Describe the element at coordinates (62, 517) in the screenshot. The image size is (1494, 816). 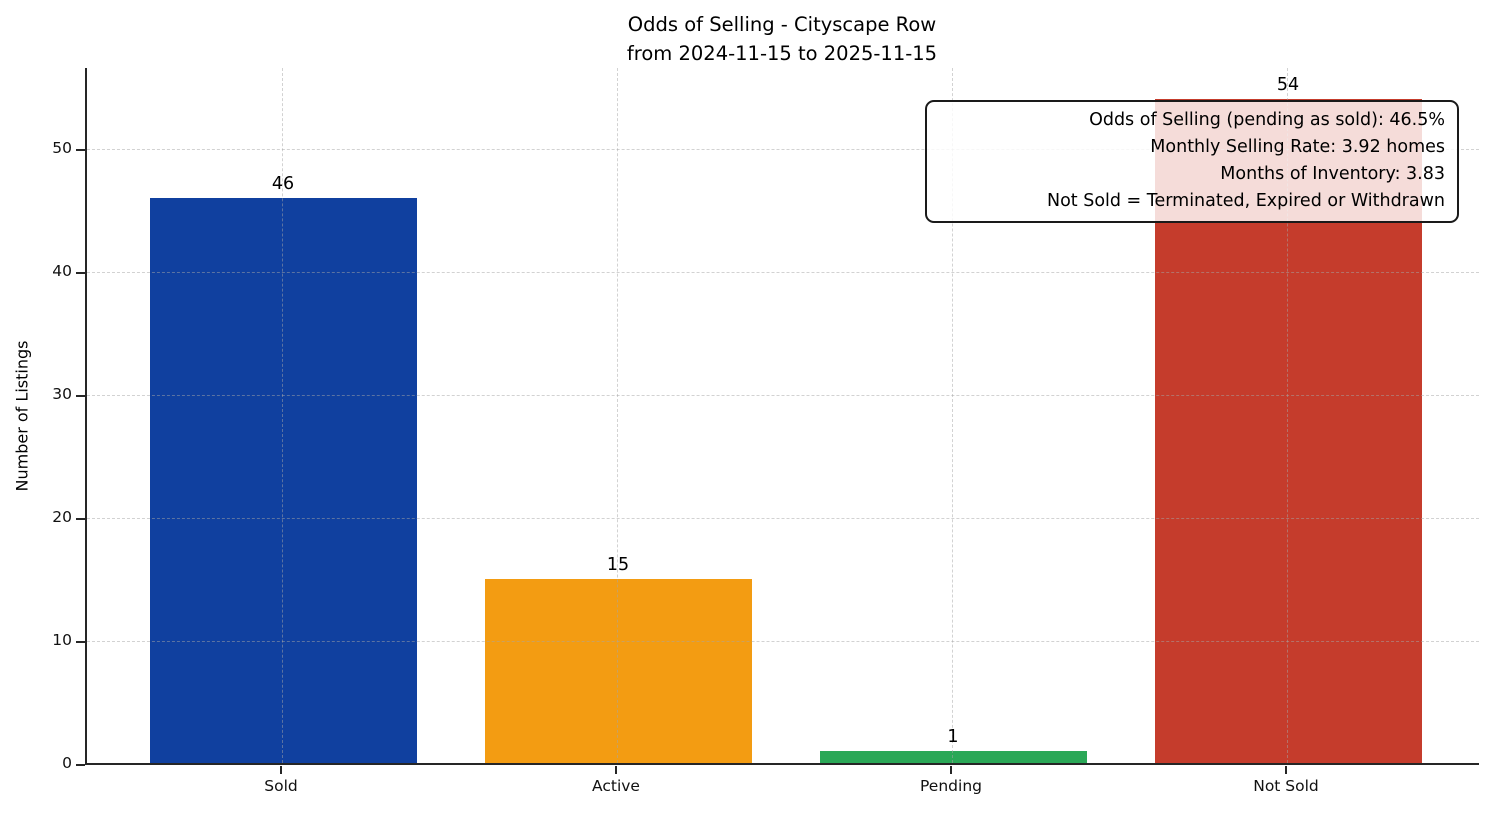
I see `y-tick-label: 20` at that location.